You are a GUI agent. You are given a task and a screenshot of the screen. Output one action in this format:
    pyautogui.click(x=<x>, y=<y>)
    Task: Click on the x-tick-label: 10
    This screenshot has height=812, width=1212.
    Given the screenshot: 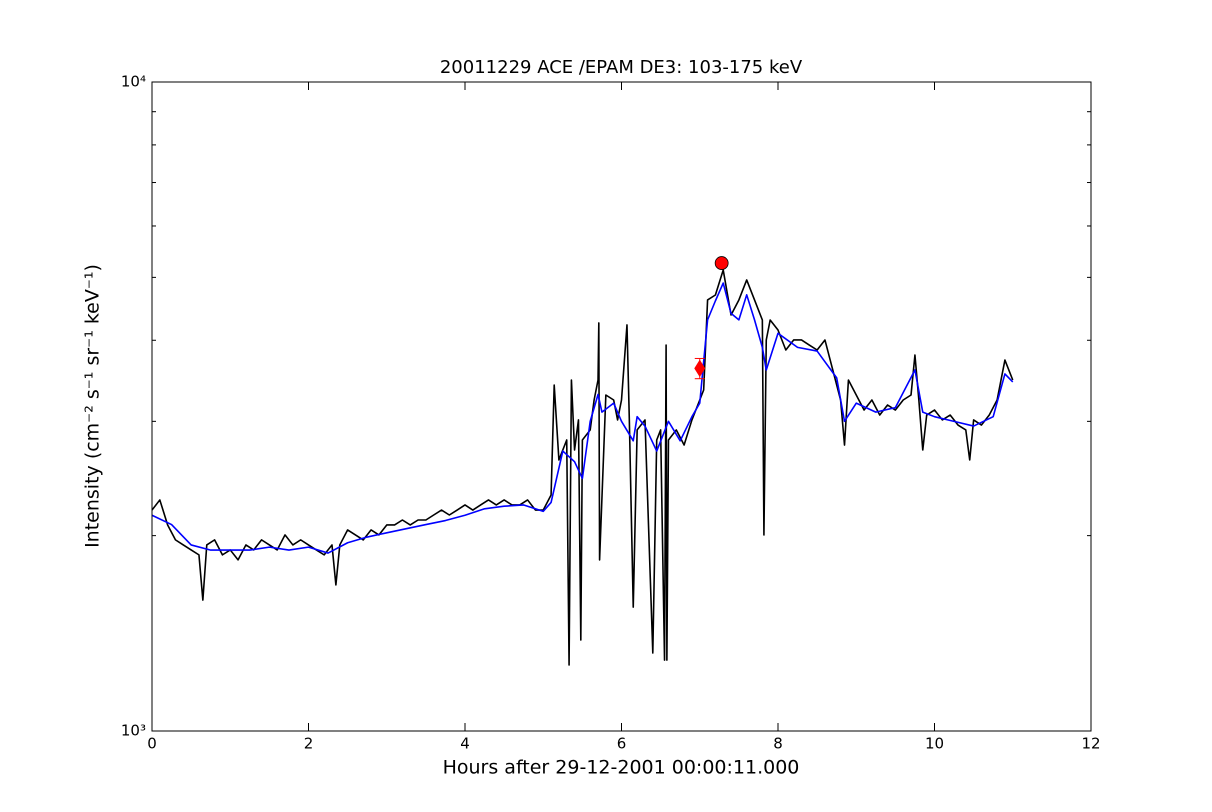 What is the action you would take?
    pyautogui.click(x=934, y=744)
    